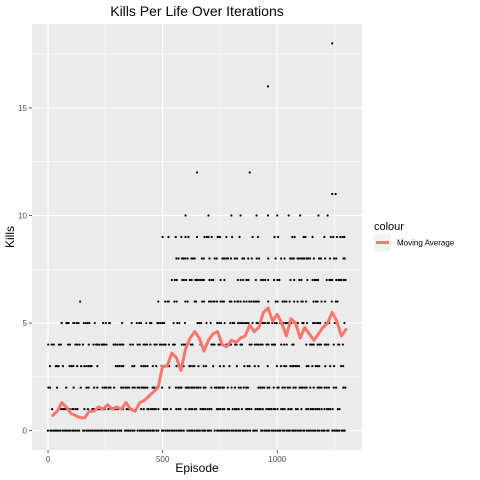 This screenshot has height=480, width=480. Describe the element at coordinates (389, 227) in the screenshot. I see `legend-title: colour` at that location.